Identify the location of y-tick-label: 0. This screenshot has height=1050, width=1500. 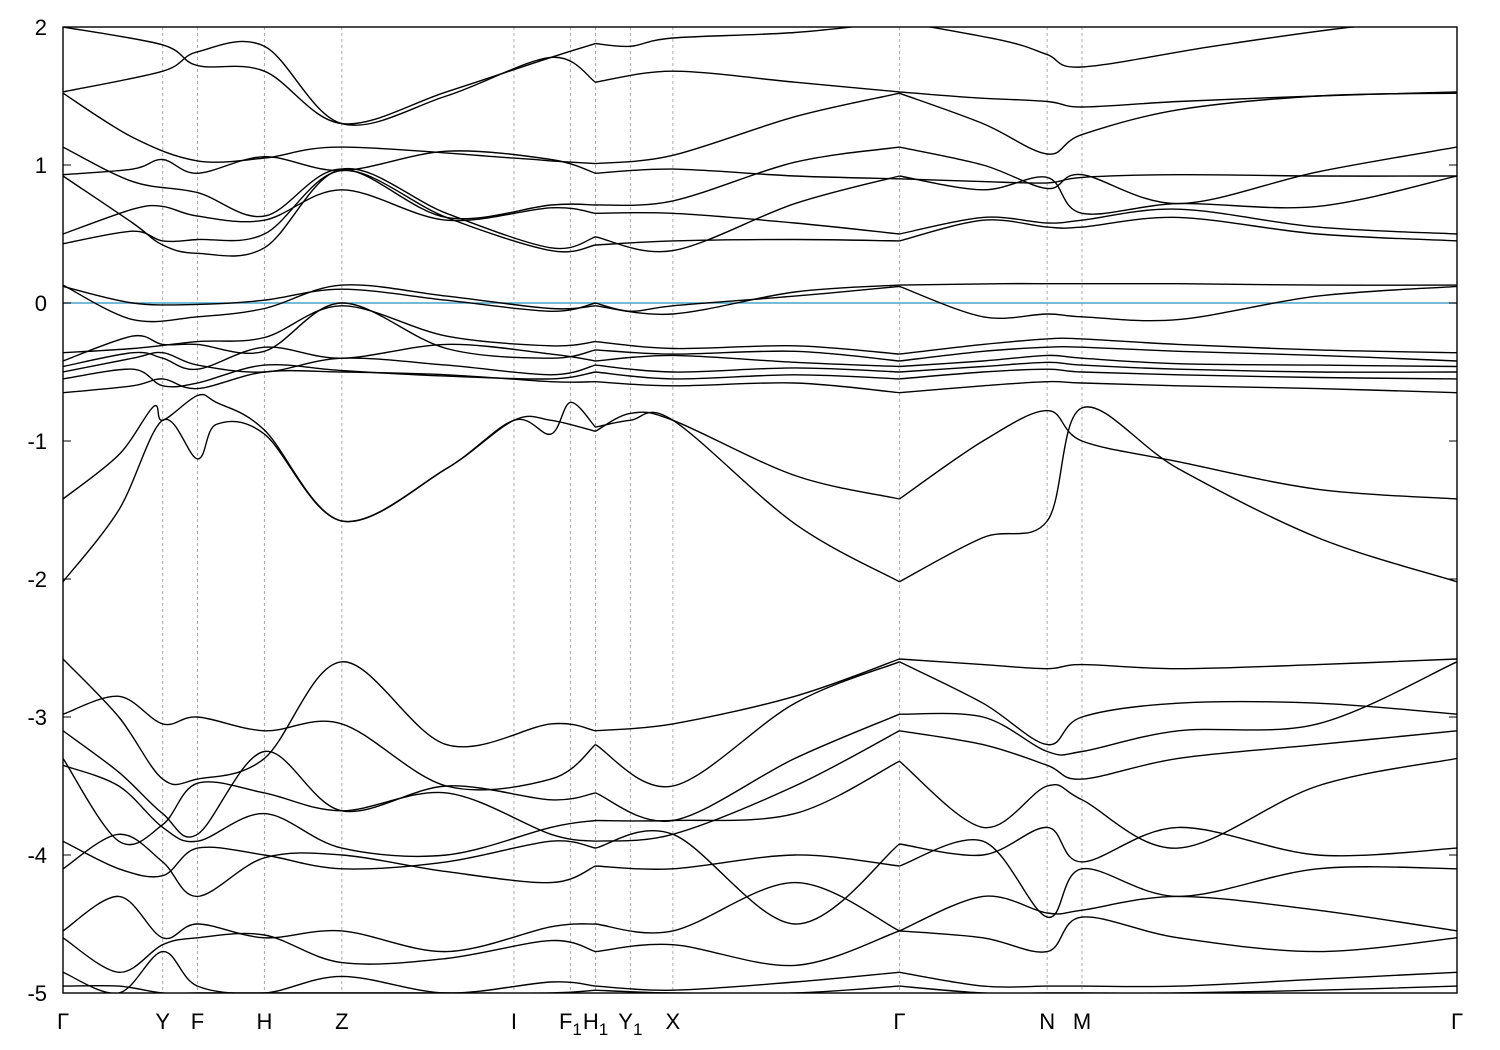
(41, 303).